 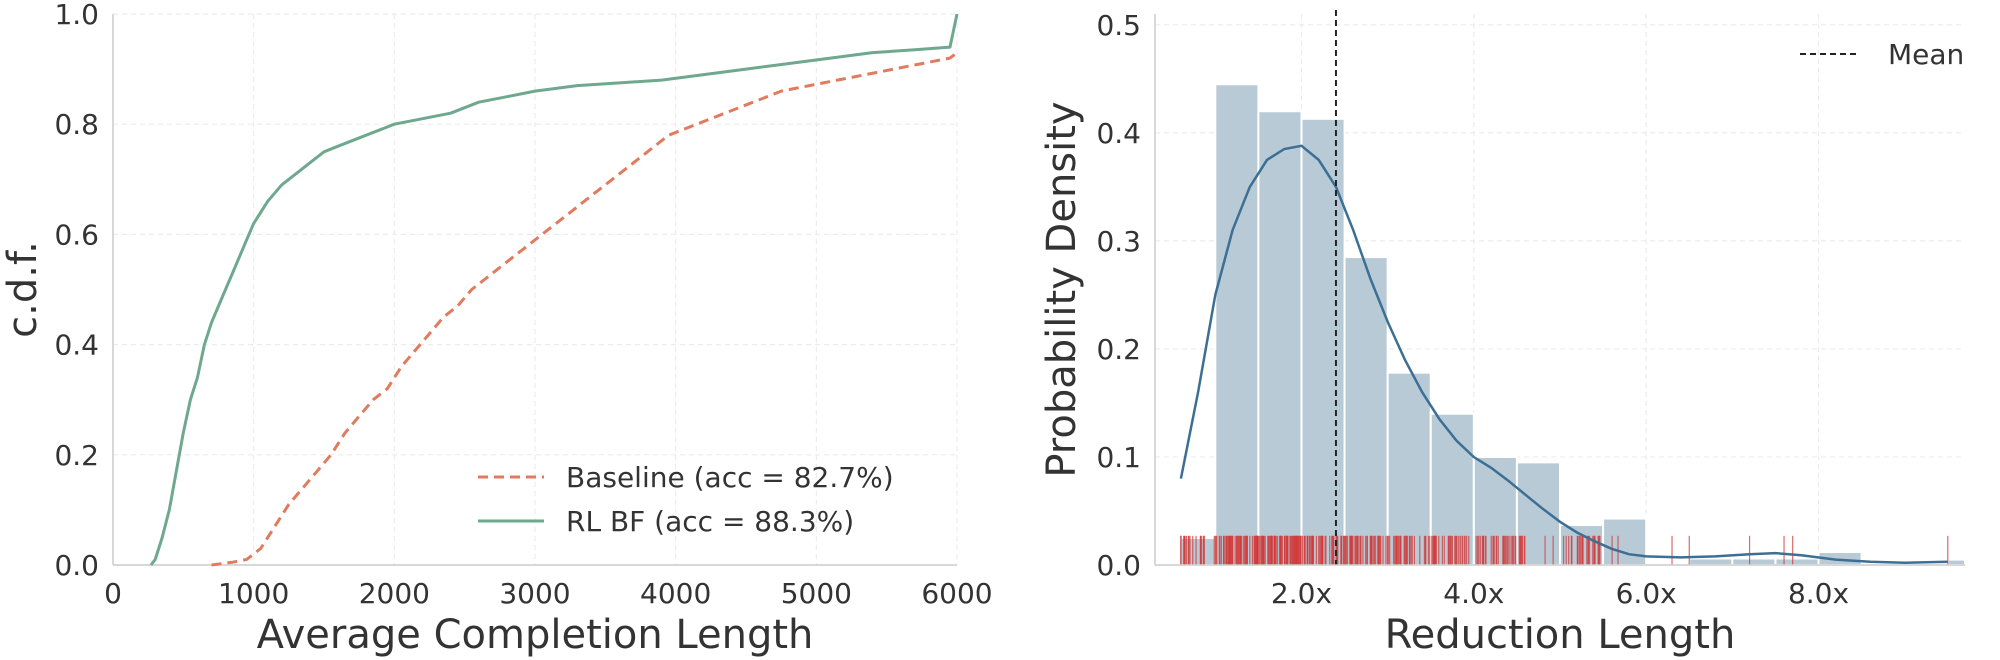 I want to click on x-axis-label: Average Completion Length, so click(x=535, y=635).